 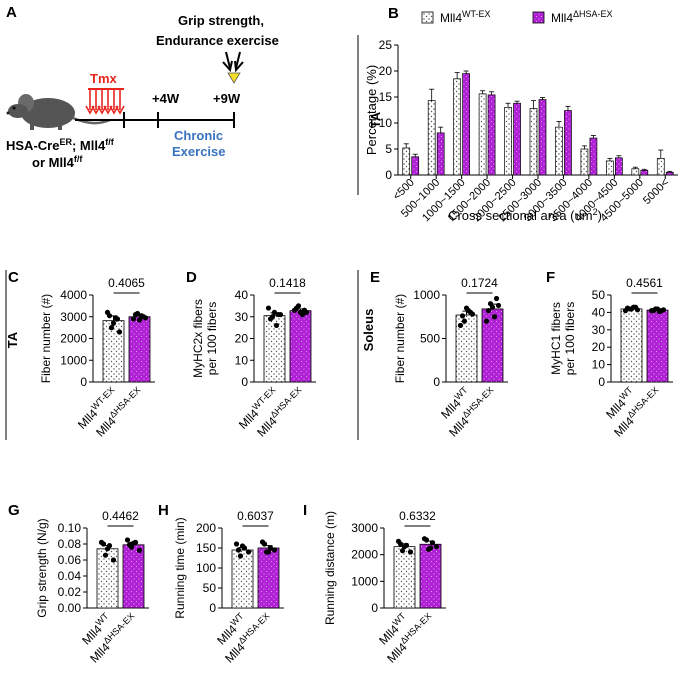 I want to click on week-9-label: +9W, so click(x=227, y=98).